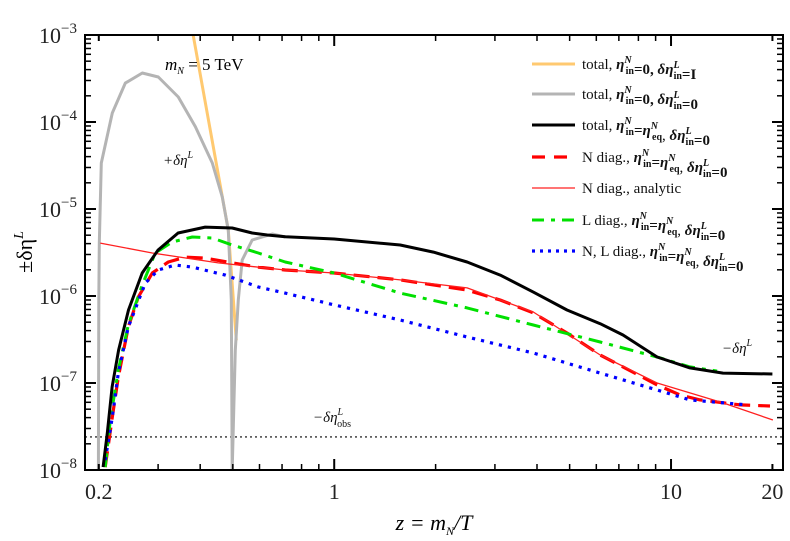 Image resolution: width=790 pixels, height=541 pixels. I want to click on legend-item: N diag., ηN in=ηN eq, δηL in=0, so click(629, 164).